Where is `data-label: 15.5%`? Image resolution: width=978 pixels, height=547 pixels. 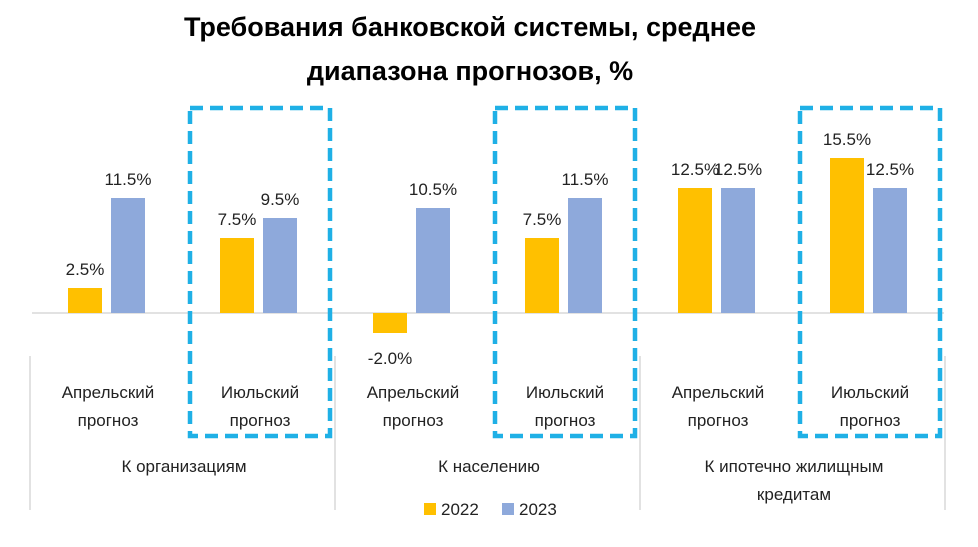 data-label: 15.5% is located at coordinates (847, 139).